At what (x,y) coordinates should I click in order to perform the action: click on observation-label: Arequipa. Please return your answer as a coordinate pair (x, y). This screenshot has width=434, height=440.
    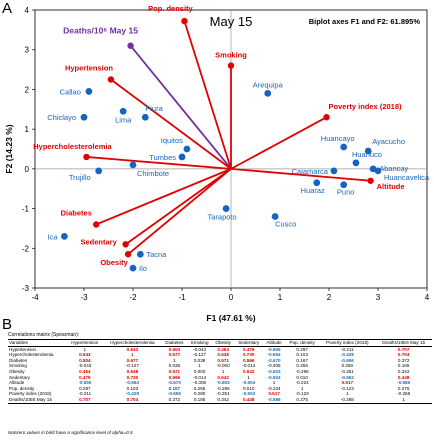
    Looking at the image, I should click on (268, 84).